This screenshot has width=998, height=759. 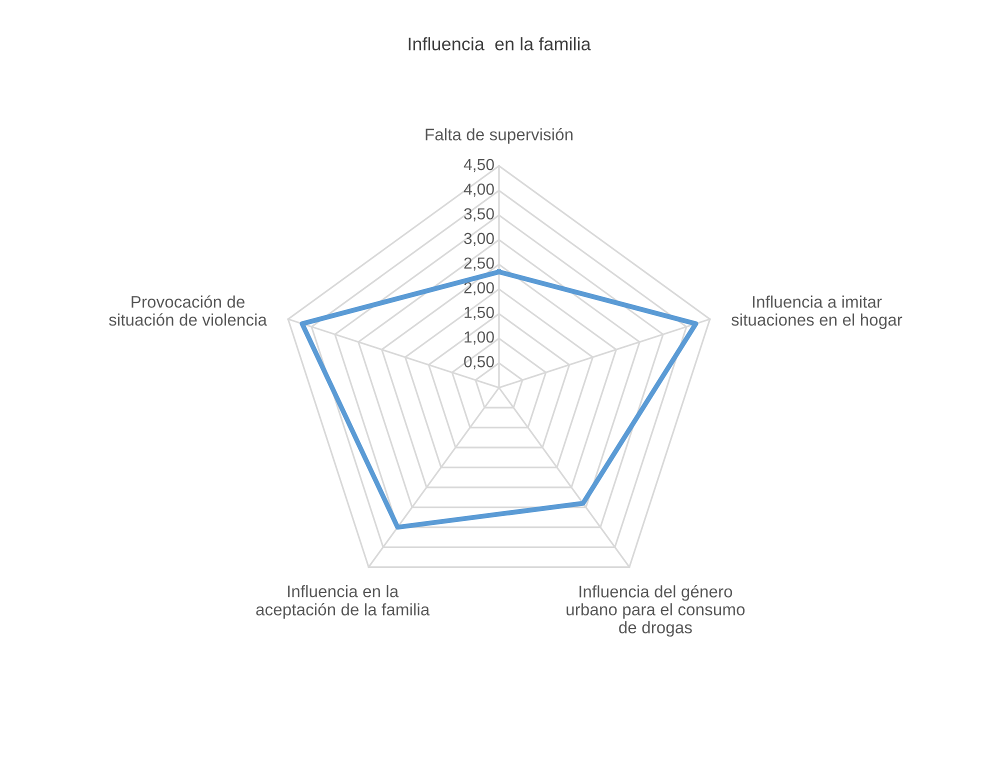 I want to click on y-tick-label: 3,00, so click(x=479, y=239).